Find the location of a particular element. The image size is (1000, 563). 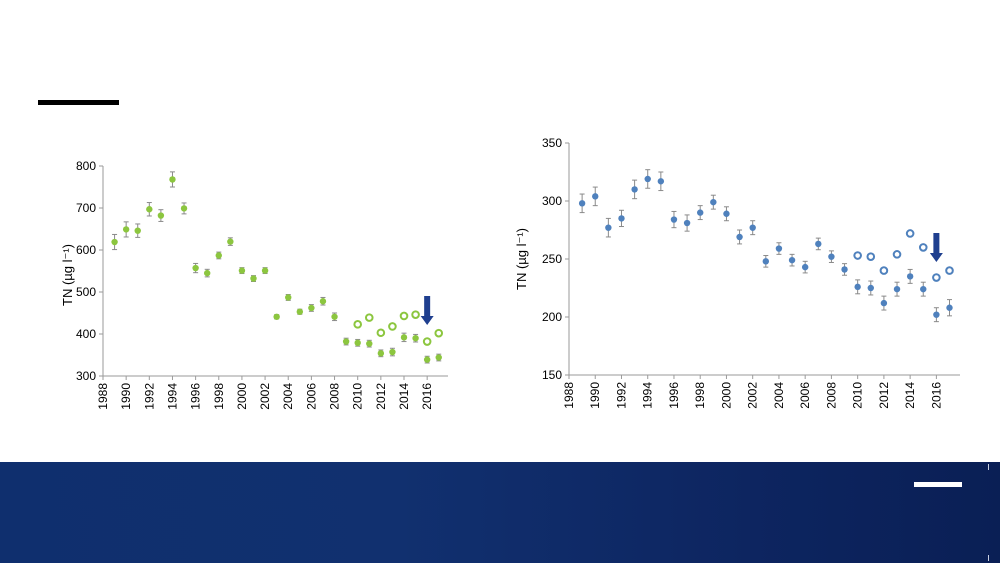

footer-tick-top is located at coordinates (988, 467).